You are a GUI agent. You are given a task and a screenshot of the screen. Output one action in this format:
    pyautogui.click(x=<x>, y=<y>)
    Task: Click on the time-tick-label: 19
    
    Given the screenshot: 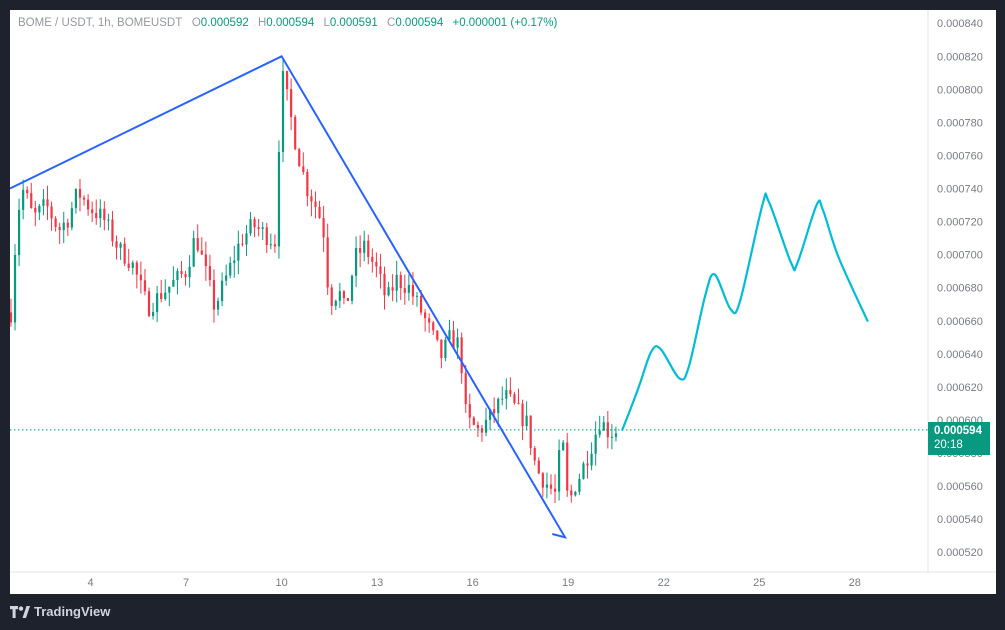 What is the action you would take?
    pyautogui.click(x=568, y=583)
    